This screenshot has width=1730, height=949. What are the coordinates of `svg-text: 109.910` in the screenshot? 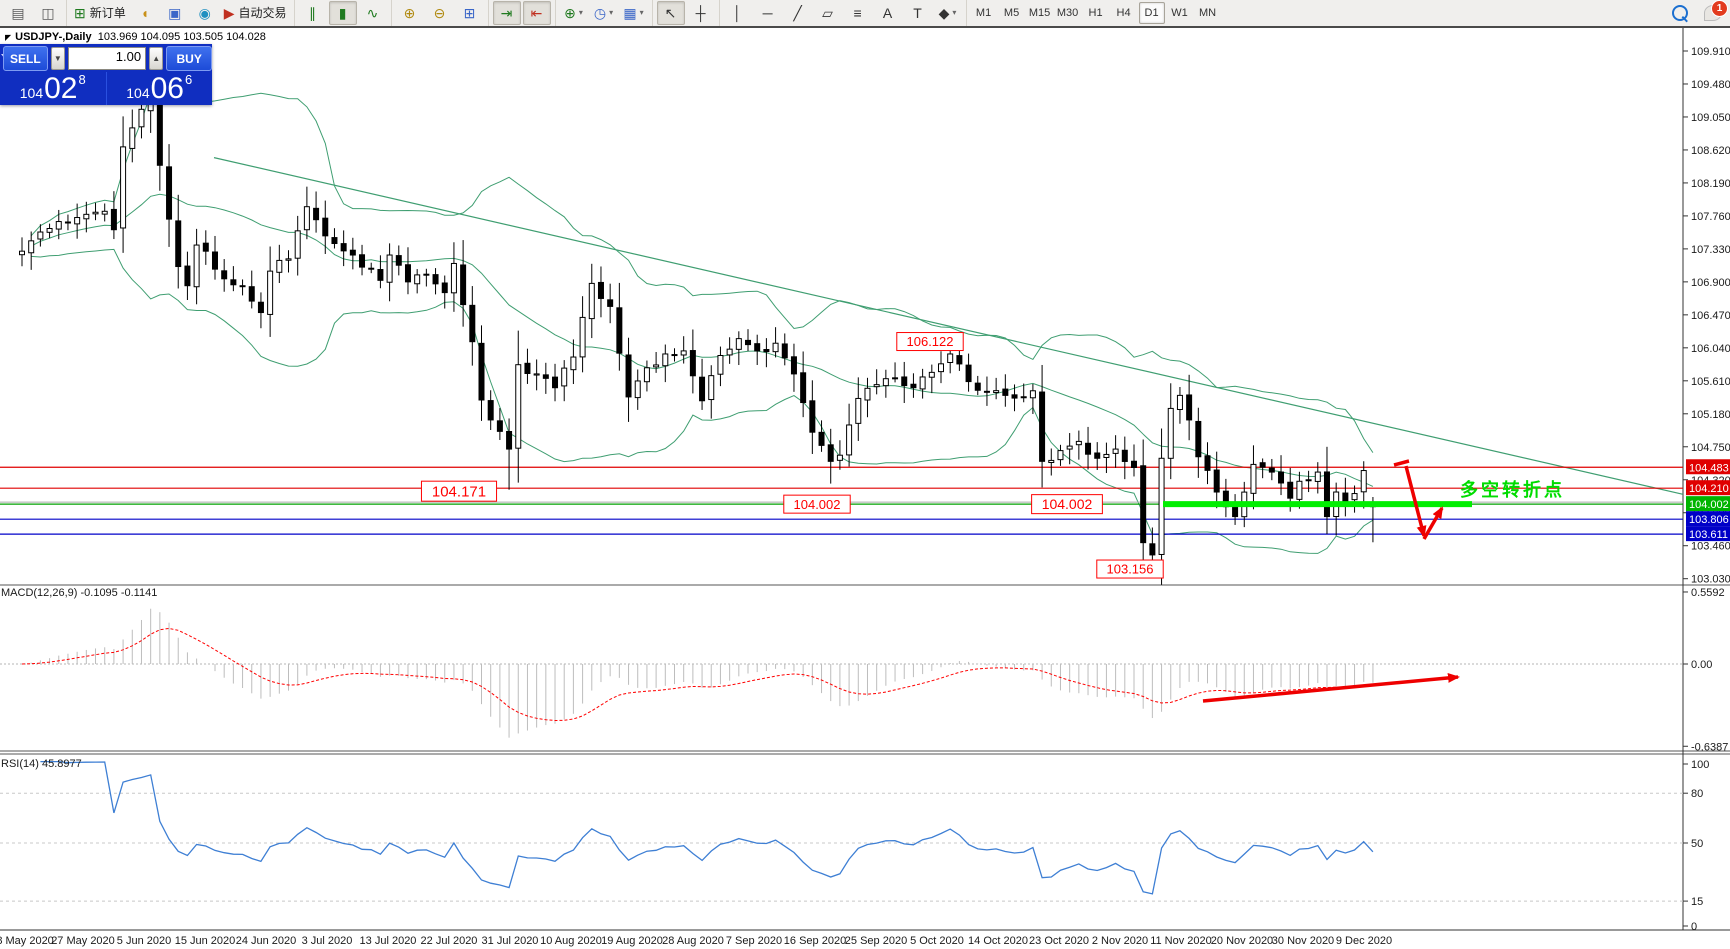 It's located at (1710, 52).